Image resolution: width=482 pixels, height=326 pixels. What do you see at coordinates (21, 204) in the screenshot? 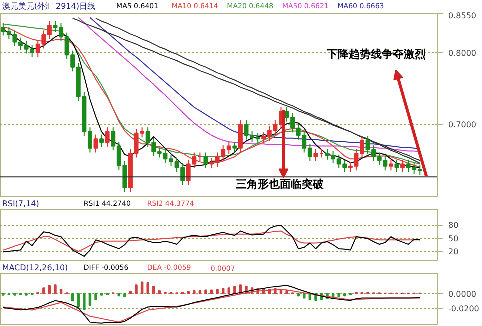
I see `chart-title: RSI(7,14)` at bounding box center [21, 204].